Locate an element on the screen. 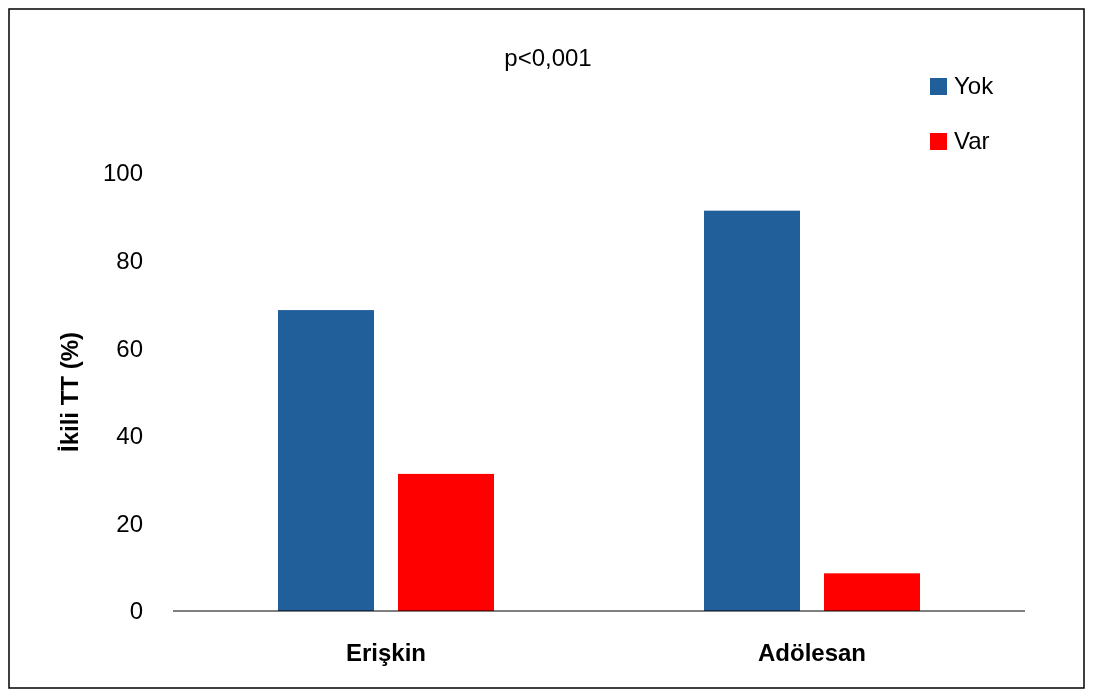 Image resolution: width=1093 pixels, height=697 pixels. y-tick-label: 40 is located at coordinates (129, 436).